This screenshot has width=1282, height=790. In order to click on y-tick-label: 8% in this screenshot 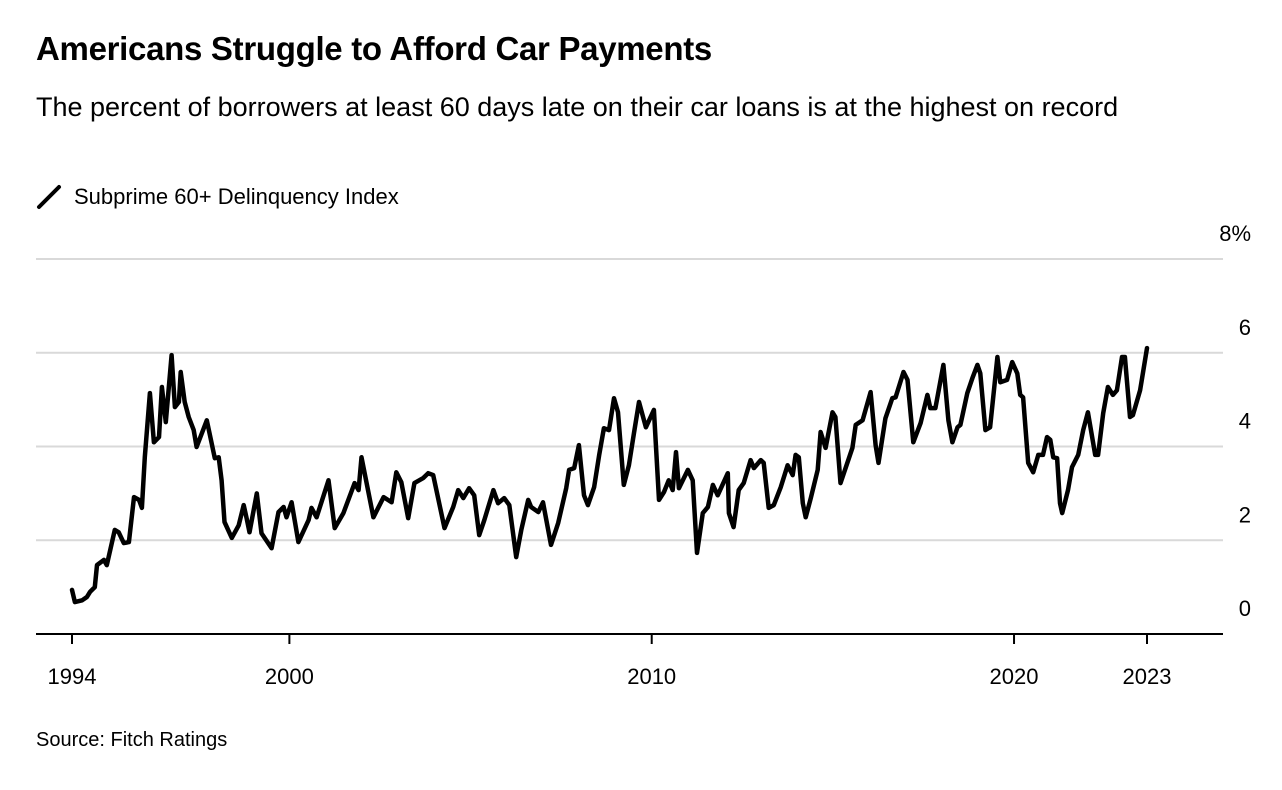, I will do `click(1235, 233)`.